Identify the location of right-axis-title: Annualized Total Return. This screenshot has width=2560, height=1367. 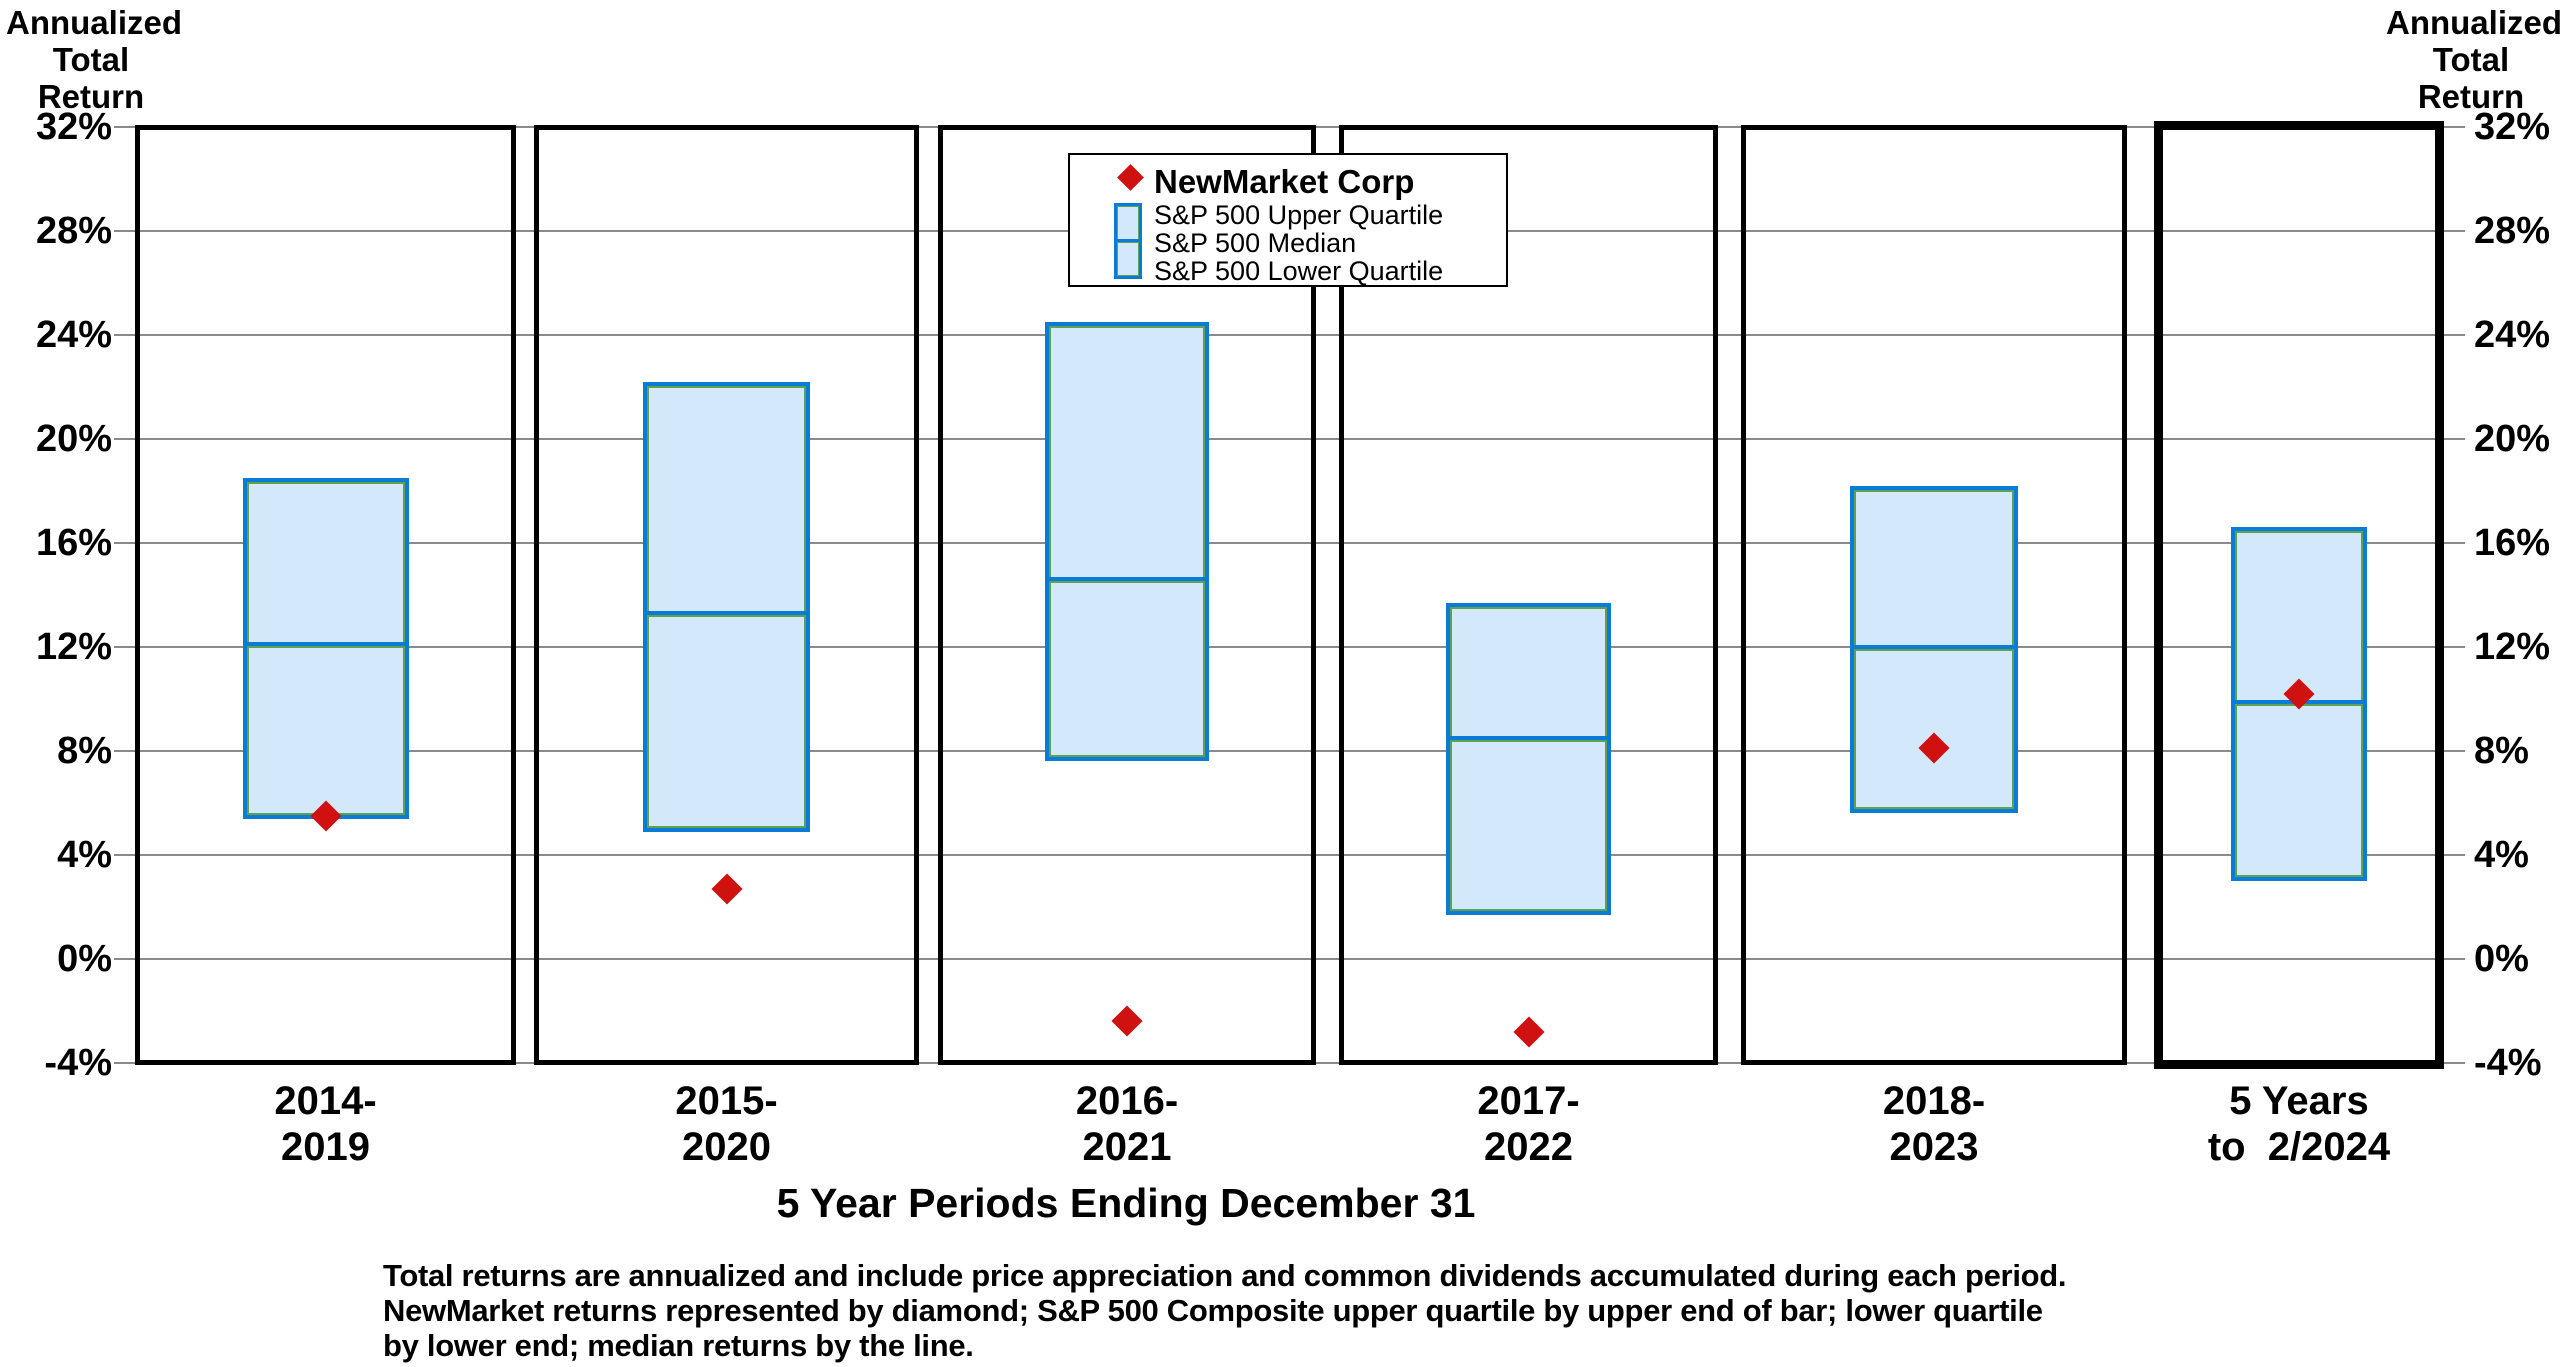
(2473, 59).